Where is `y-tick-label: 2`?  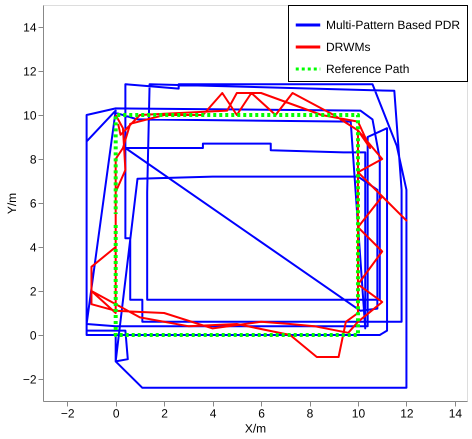
y-tick-label: 2 is located at coordinates (33, 291).